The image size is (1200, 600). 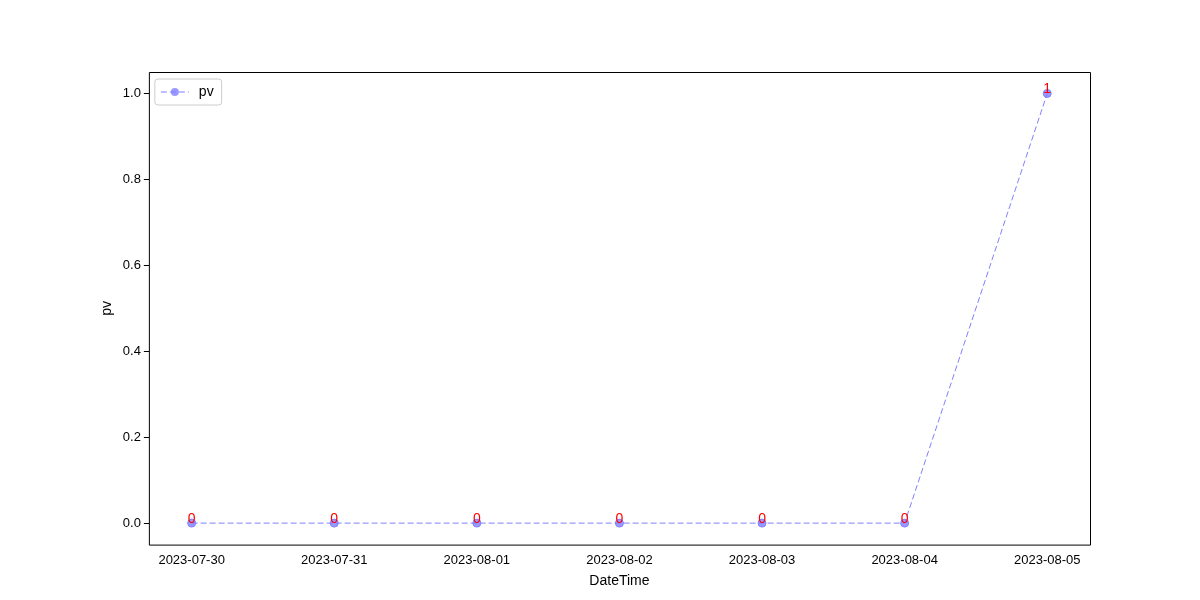 What do you see at coordinates (131, 350) in the screenshot?
I see `y-tick-label: 0.4` at bounding box center [131, 350].